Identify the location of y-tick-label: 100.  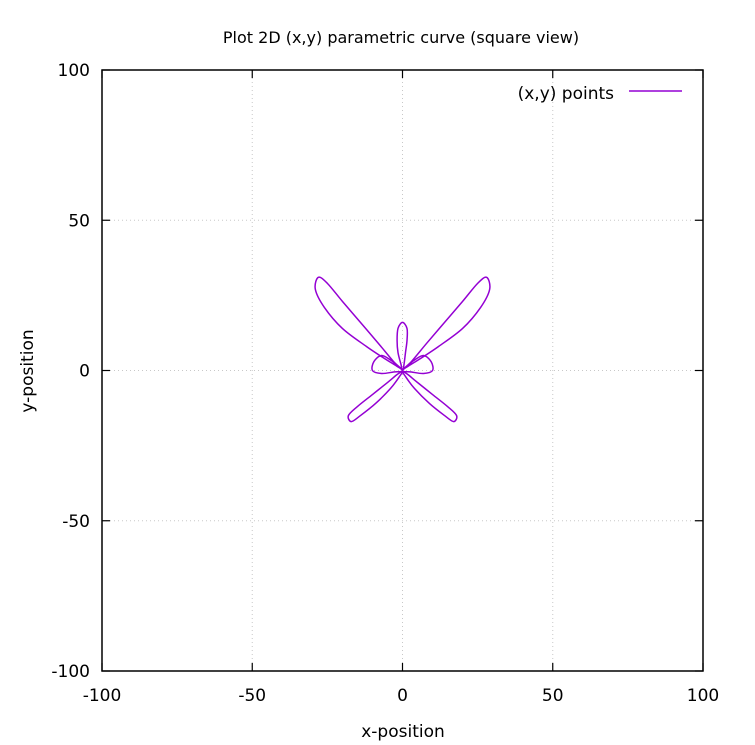
(74, 71).